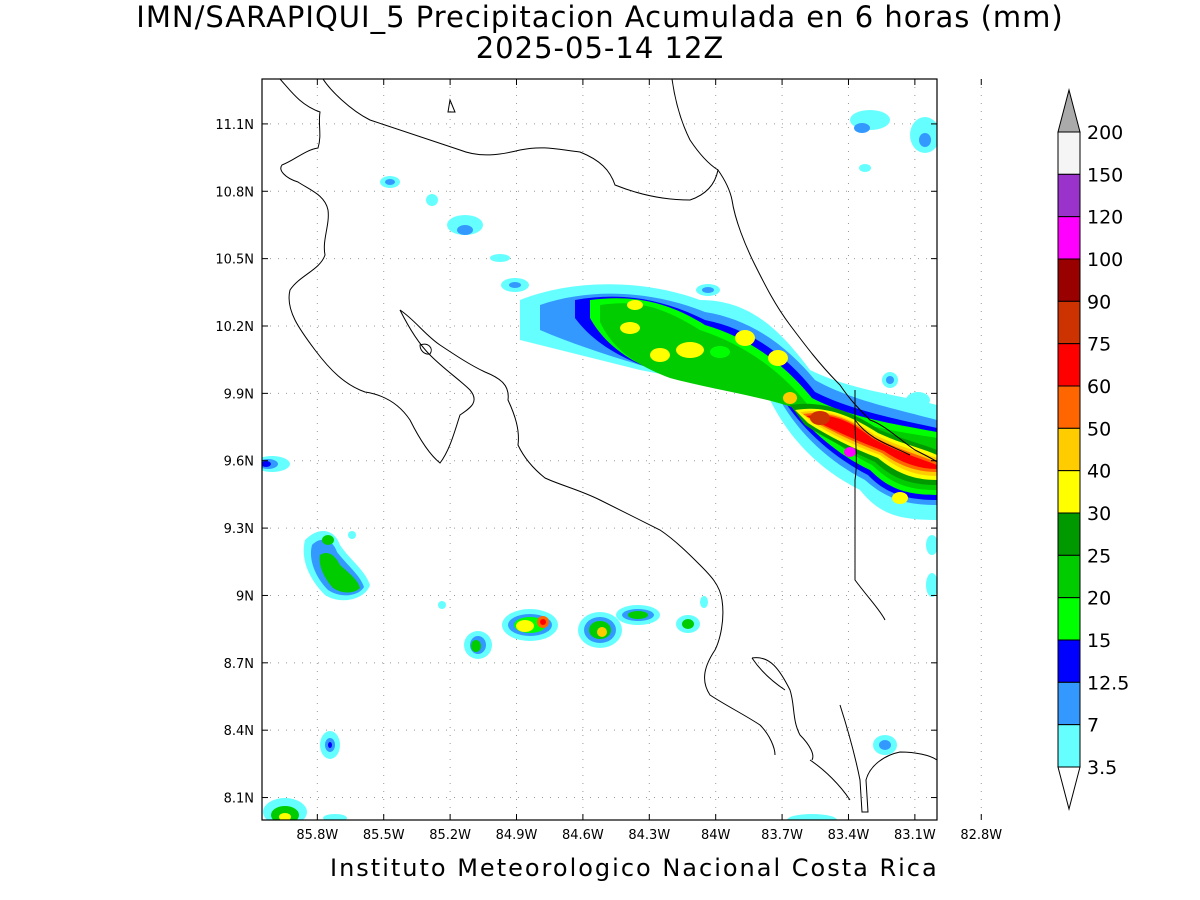 The height and width of the screenshot is (900, 1200). Describe the element at coordinates (583, 835) in the screenshot. I see `lon-tick-label: 84.6W` at that location.